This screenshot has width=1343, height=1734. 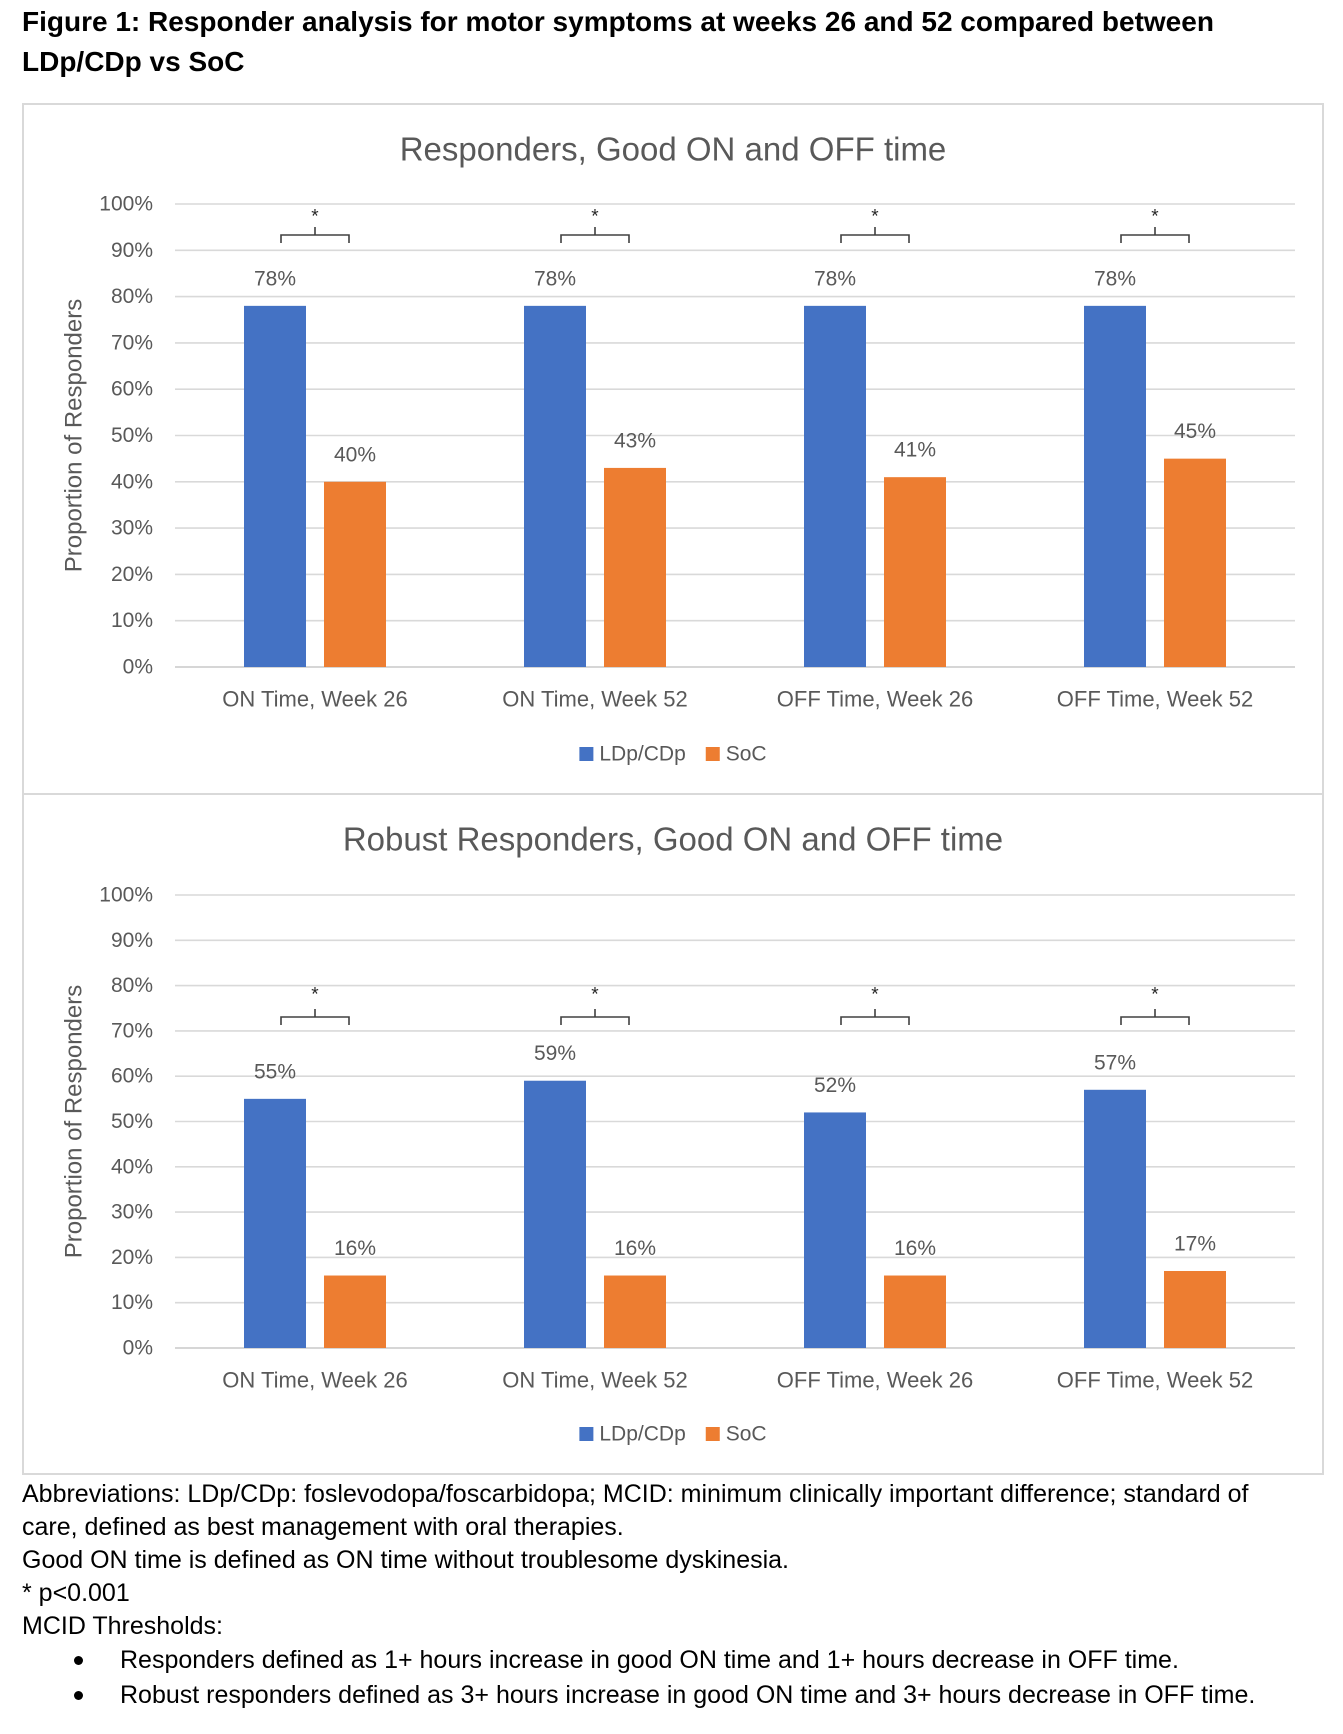 What do you see at coordinates (132, 1076) in the screenshot?
I see `y-tick-label: 60%` at bounding box center [132, 1076].